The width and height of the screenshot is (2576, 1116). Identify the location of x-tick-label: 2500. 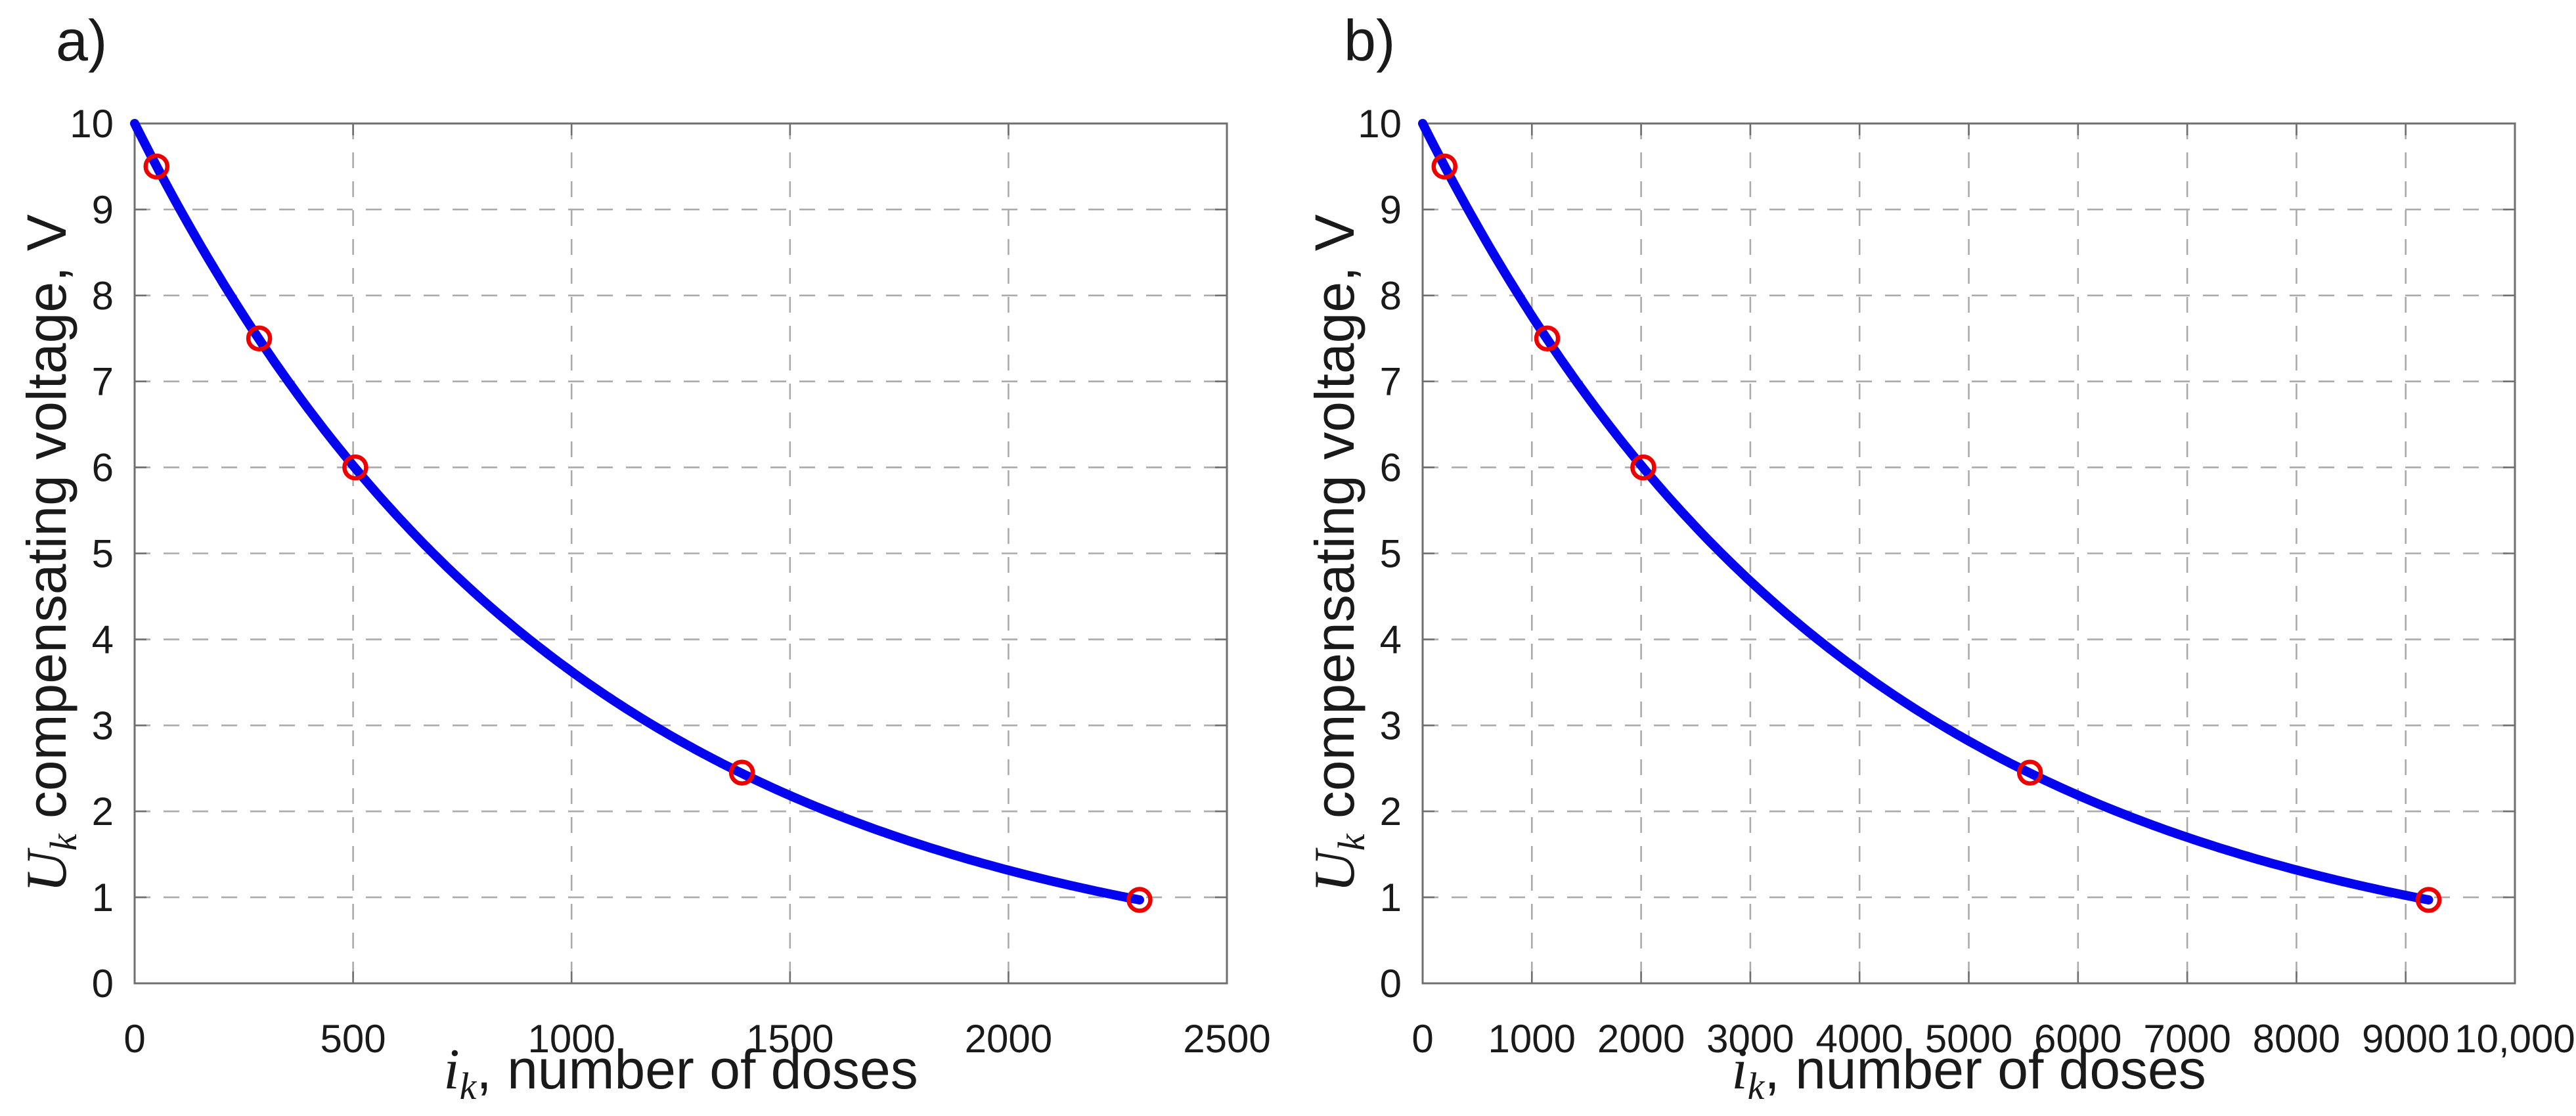
(1226, 1039).